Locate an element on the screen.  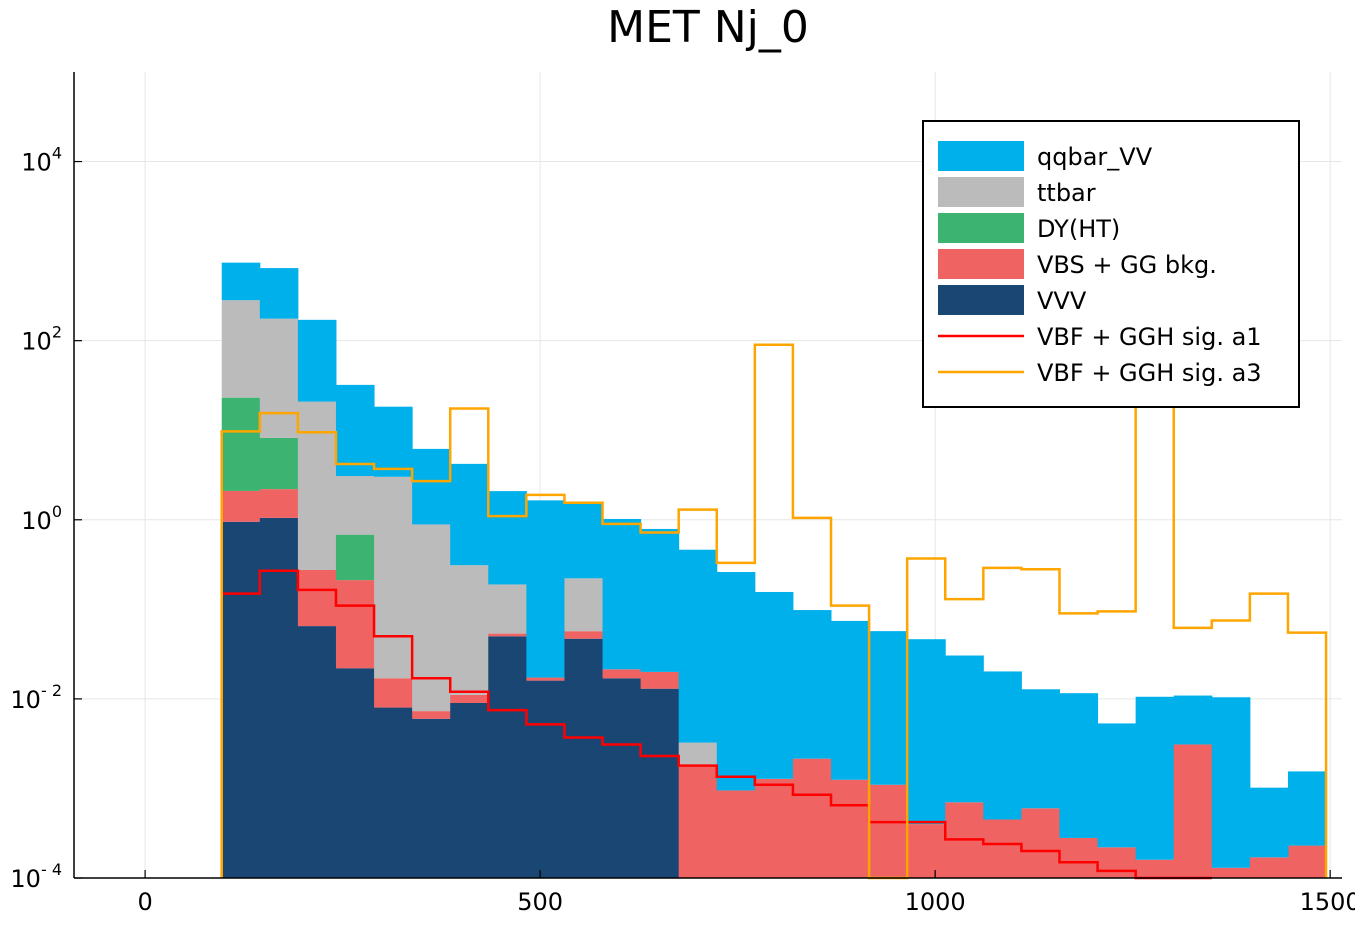
x-tick-label: 1500 is located at coordinates (1327, 902).